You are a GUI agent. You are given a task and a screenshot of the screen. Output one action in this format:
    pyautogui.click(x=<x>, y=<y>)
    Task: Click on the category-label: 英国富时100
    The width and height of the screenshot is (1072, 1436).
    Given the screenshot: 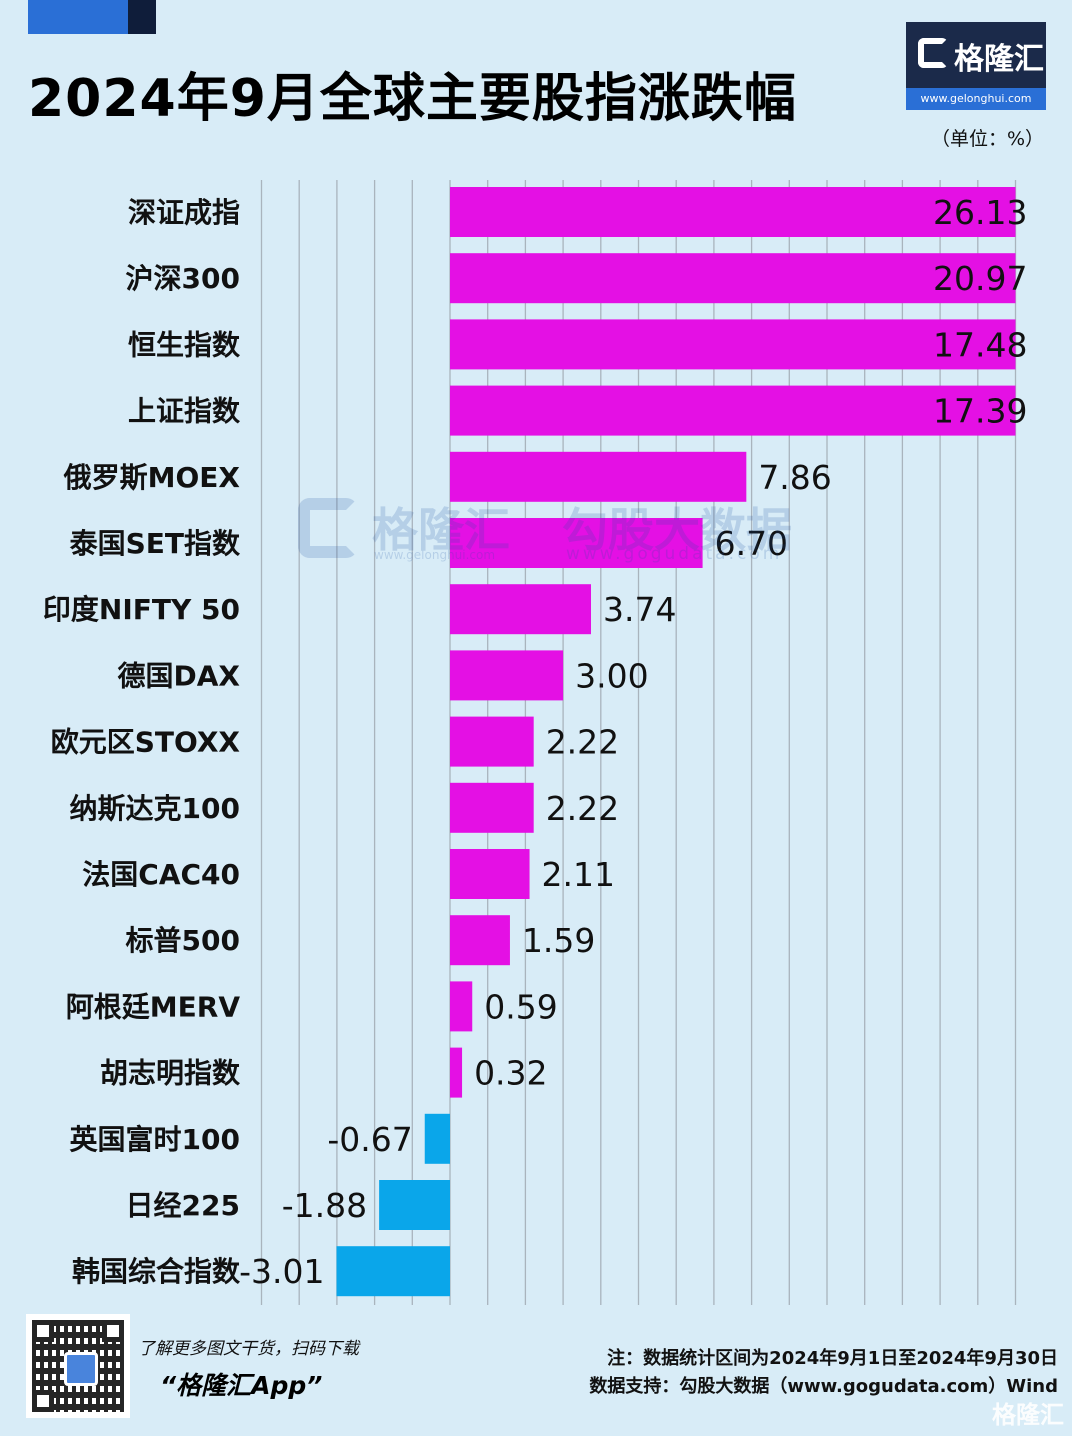 What is the action you would take?
    pyautogui.click(x=155, y=1139)
    